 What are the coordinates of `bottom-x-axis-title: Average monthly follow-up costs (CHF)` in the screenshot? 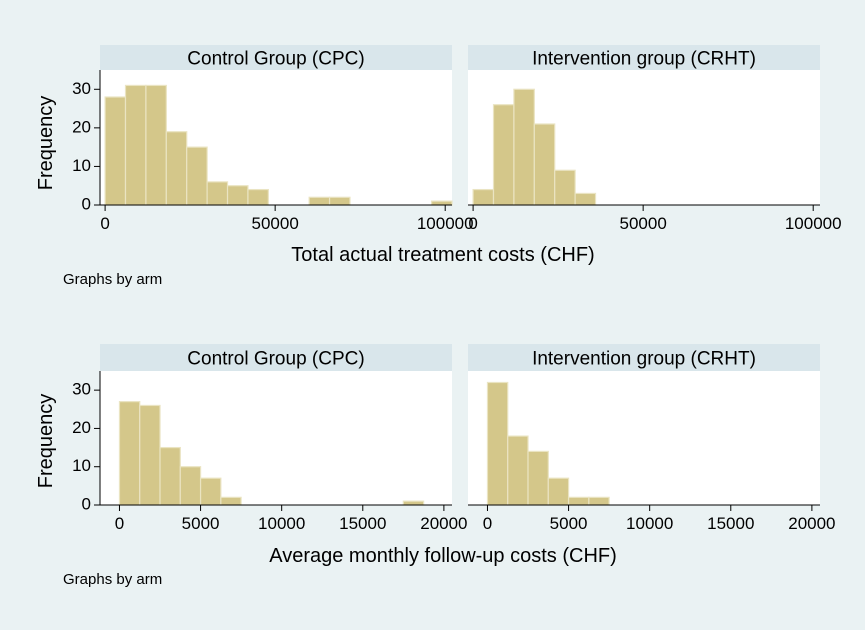 It's located at (443, 556).